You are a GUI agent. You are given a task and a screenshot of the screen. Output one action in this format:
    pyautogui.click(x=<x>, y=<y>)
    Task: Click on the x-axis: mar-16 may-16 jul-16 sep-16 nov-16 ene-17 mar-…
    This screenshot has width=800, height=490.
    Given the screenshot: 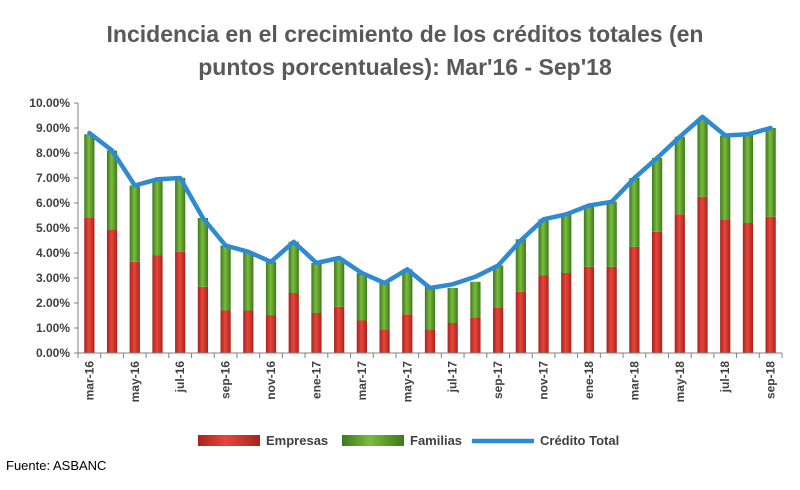 What is the action you would take?
    pyautogui.click(x=430, y=377)
    